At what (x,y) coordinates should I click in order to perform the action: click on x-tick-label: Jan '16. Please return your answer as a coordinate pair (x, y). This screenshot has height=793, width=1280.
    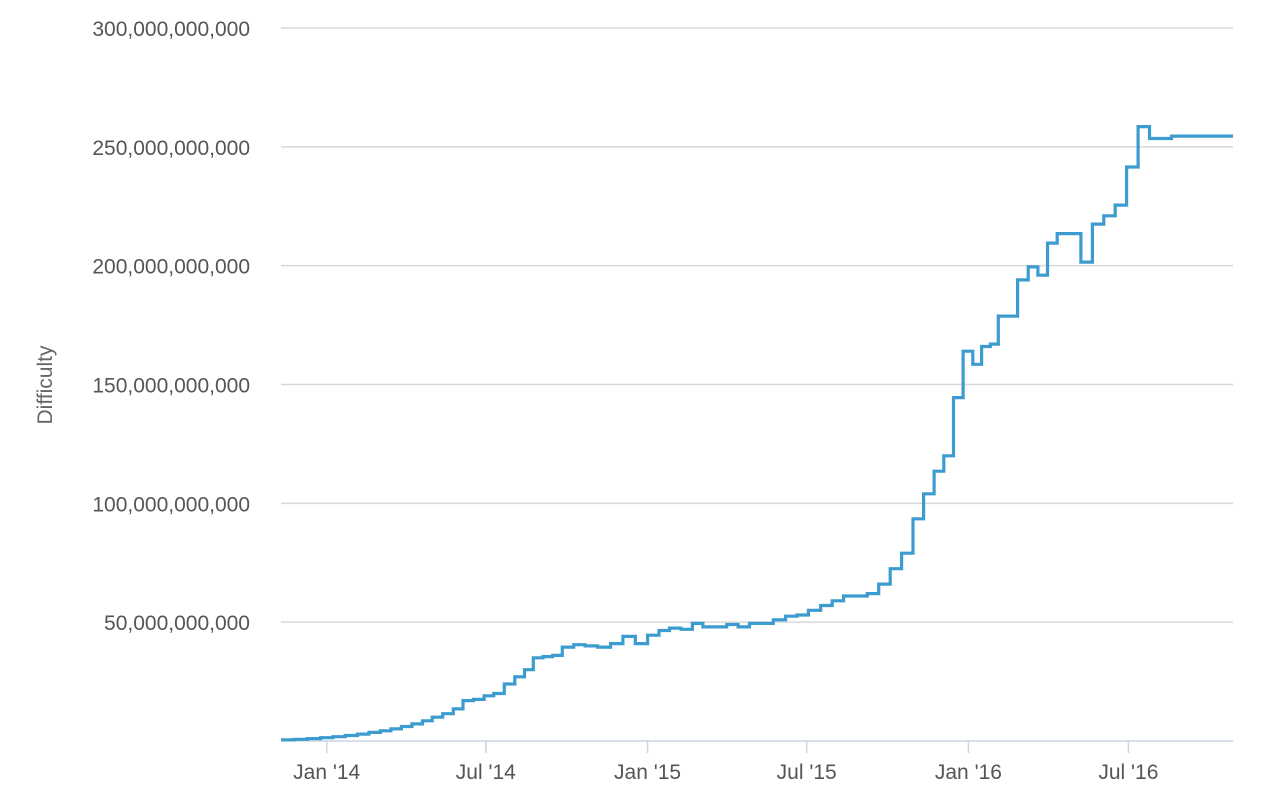
    Looking at the image, I should click on (968, 772).